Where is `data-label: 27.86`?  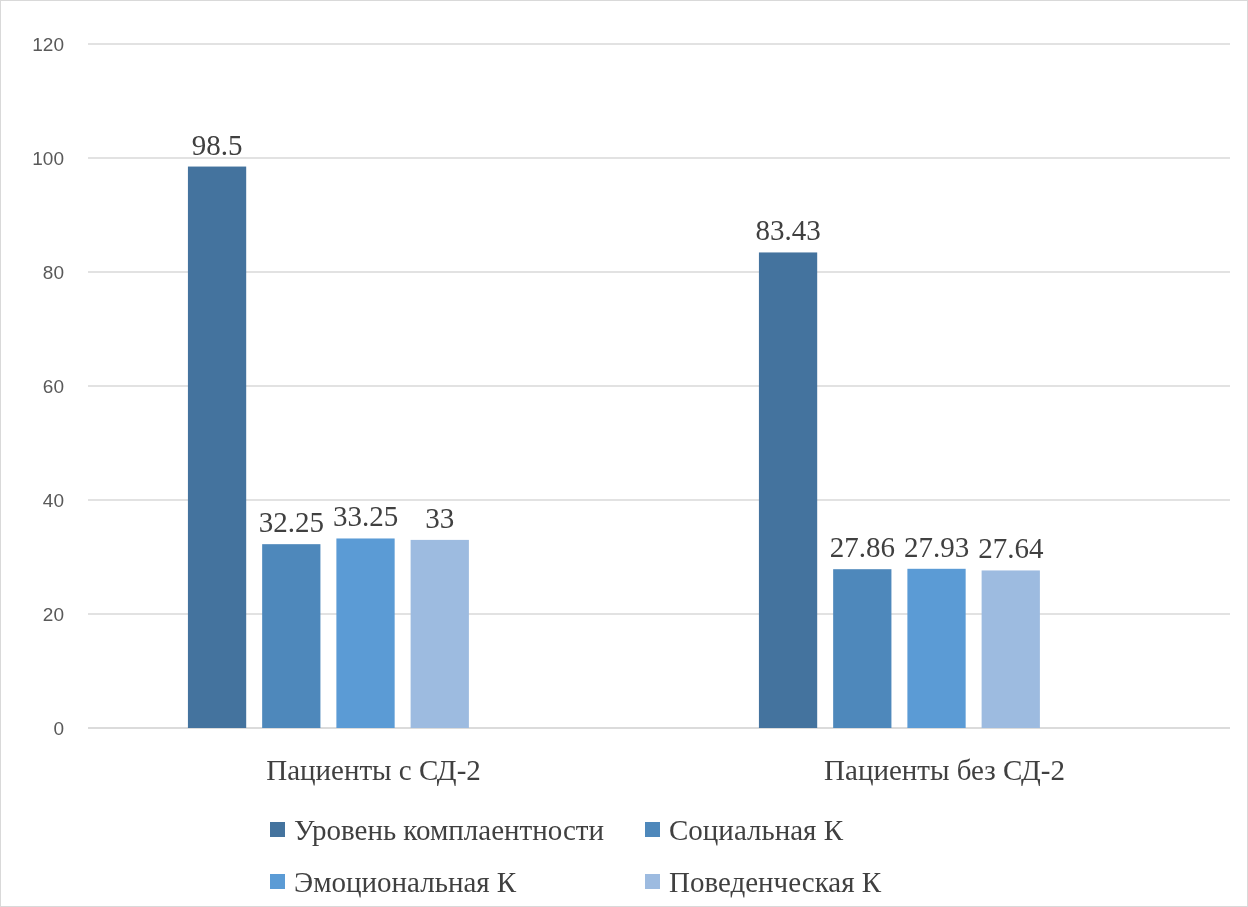 data-label: 27.86 is located at coordinates (862, 547).